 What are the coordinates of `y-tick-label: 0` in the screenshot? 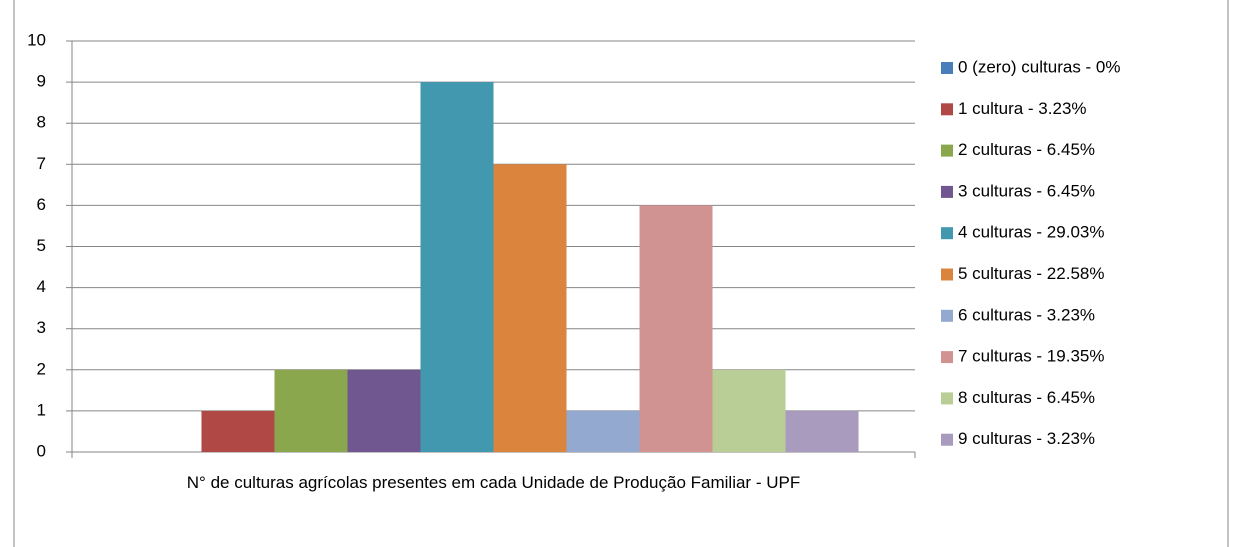 It's located at (41, 450).